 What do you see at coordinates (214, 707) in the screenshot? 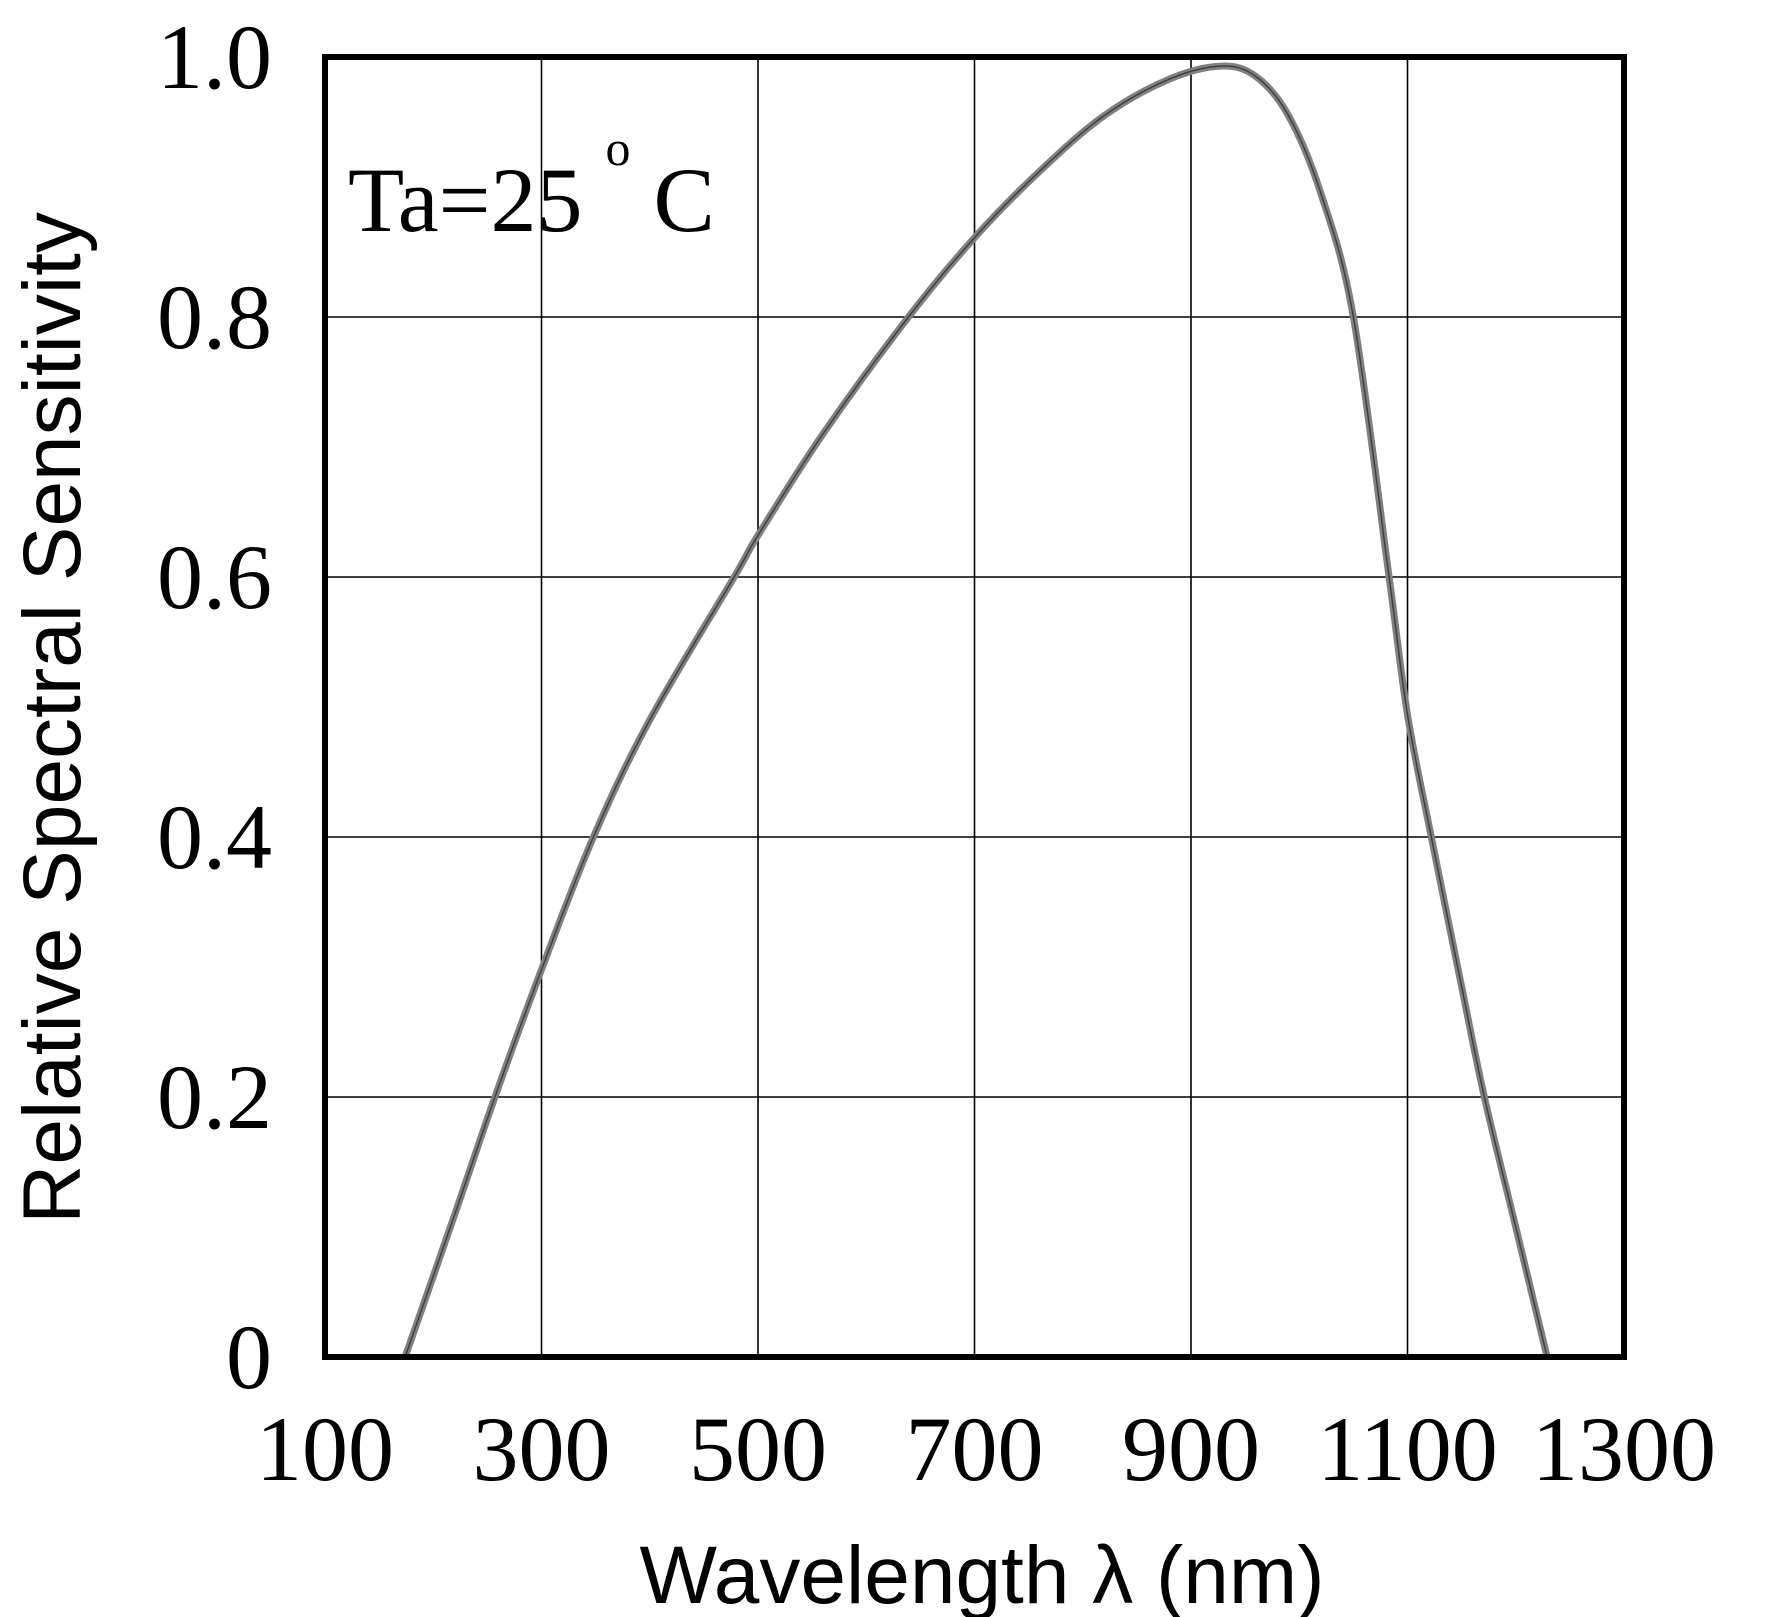
I see `y-axis-tick-labels: 0 0.2 0.4 0.6 0.8 1.0` at bounding box center [214, 707].